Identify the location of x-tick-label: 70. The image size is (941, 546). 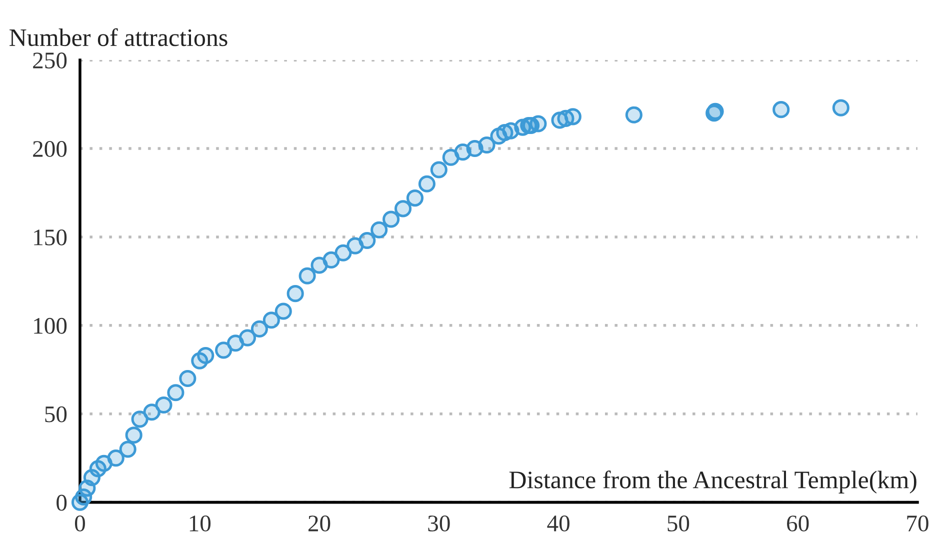
(917, 524).